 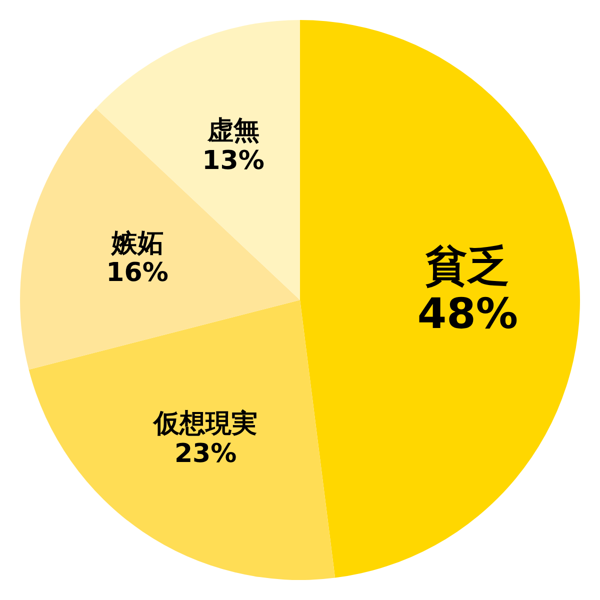 What do you see at coordinates (233, 131) in the screenshot?
I see `slice-label: 虚無` at bounding box center [233, 131].